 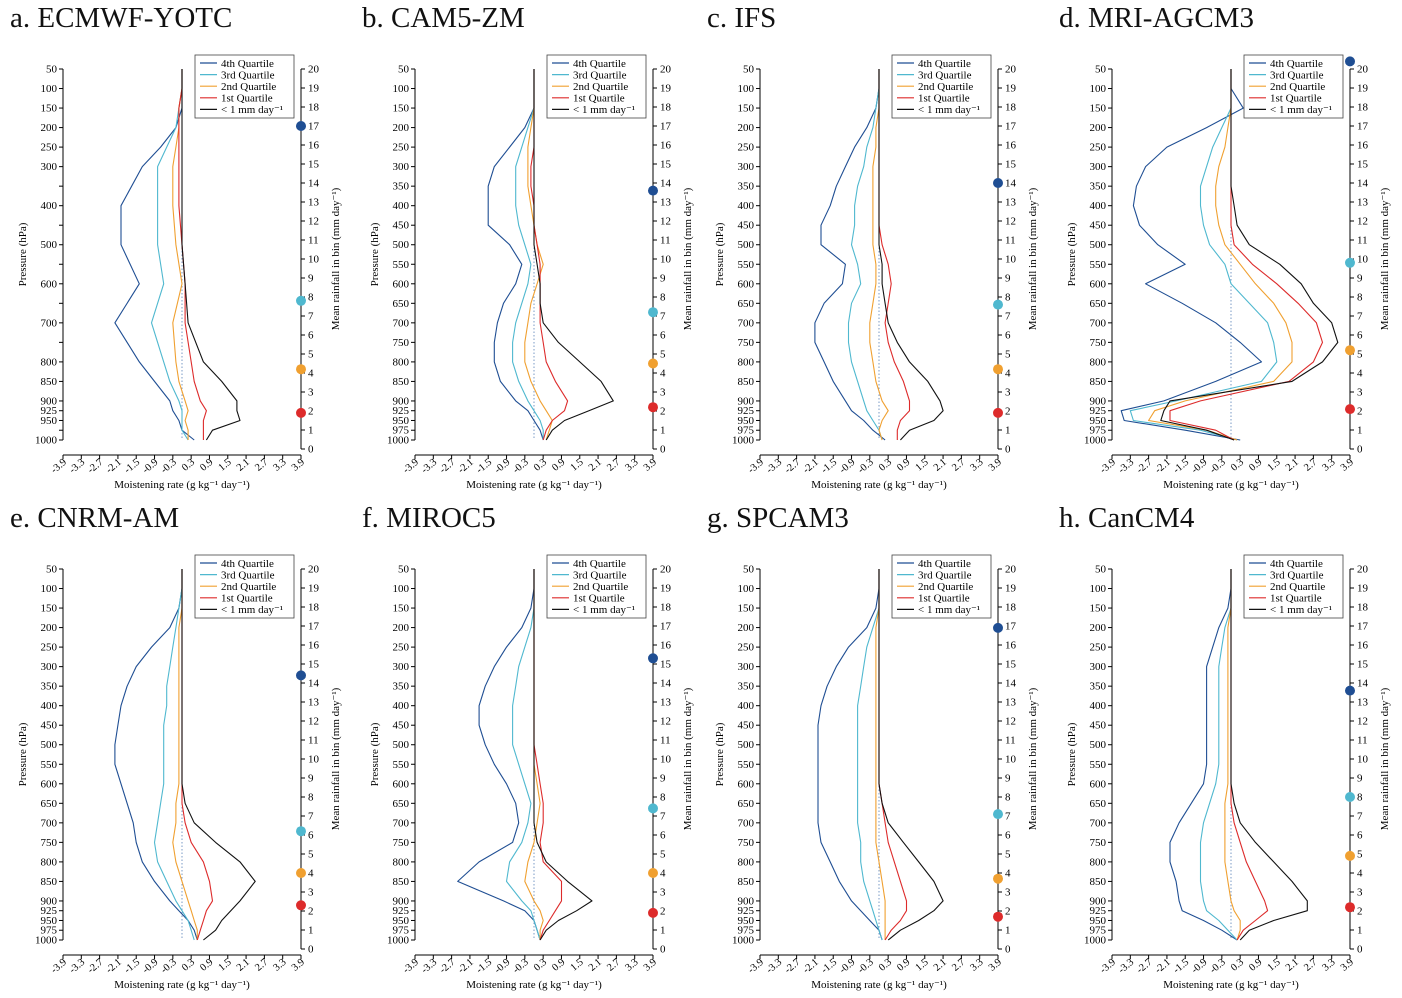 I want to click on y2-tick-label: 1, so click(x=1360, y=431).